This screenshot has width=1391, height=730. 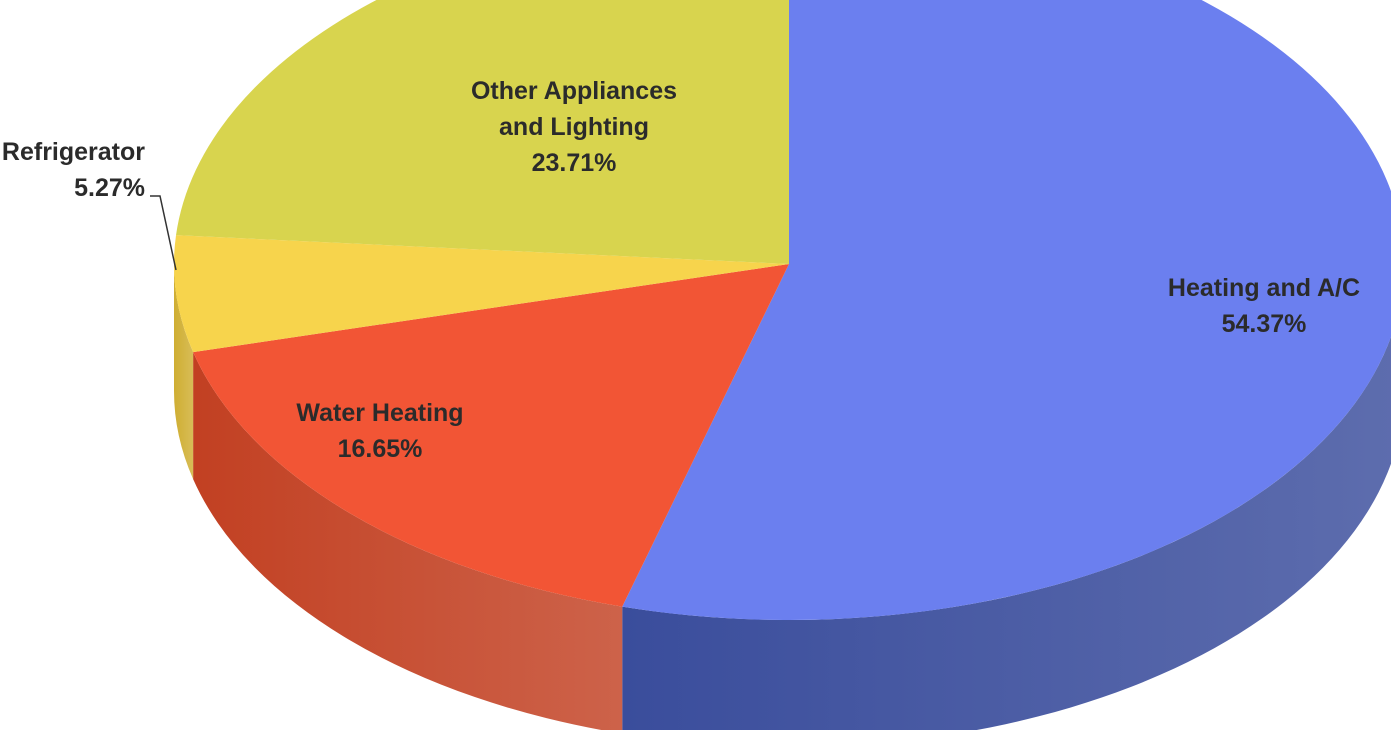 What do you see at coordinates (379, 413) in the screenshot?
I see `slice-label-water-heating: Water Heating` at bounding box center [379, 413].